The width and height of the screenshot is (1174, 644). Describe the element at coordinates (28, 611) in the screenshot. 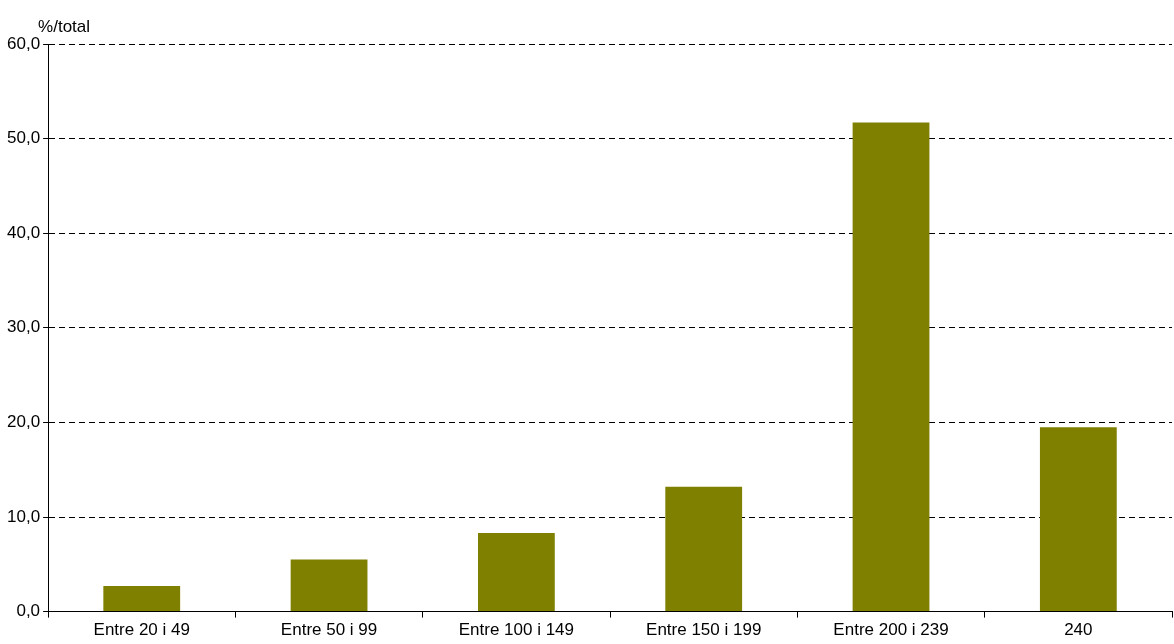

I see `y-tick-label: 0,0` at that location.